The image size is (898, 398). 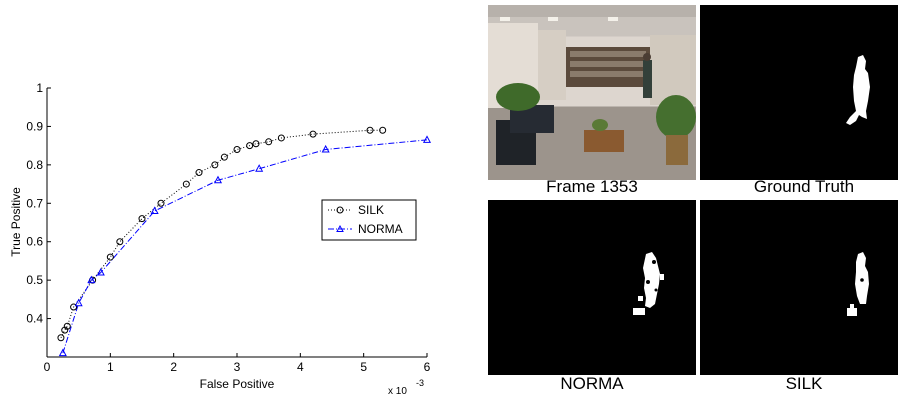 I want to click on y-axis-ticks: 0.4 0.5 0.6 0.7 0.8 0.9 1, so click(x=38, y=203).